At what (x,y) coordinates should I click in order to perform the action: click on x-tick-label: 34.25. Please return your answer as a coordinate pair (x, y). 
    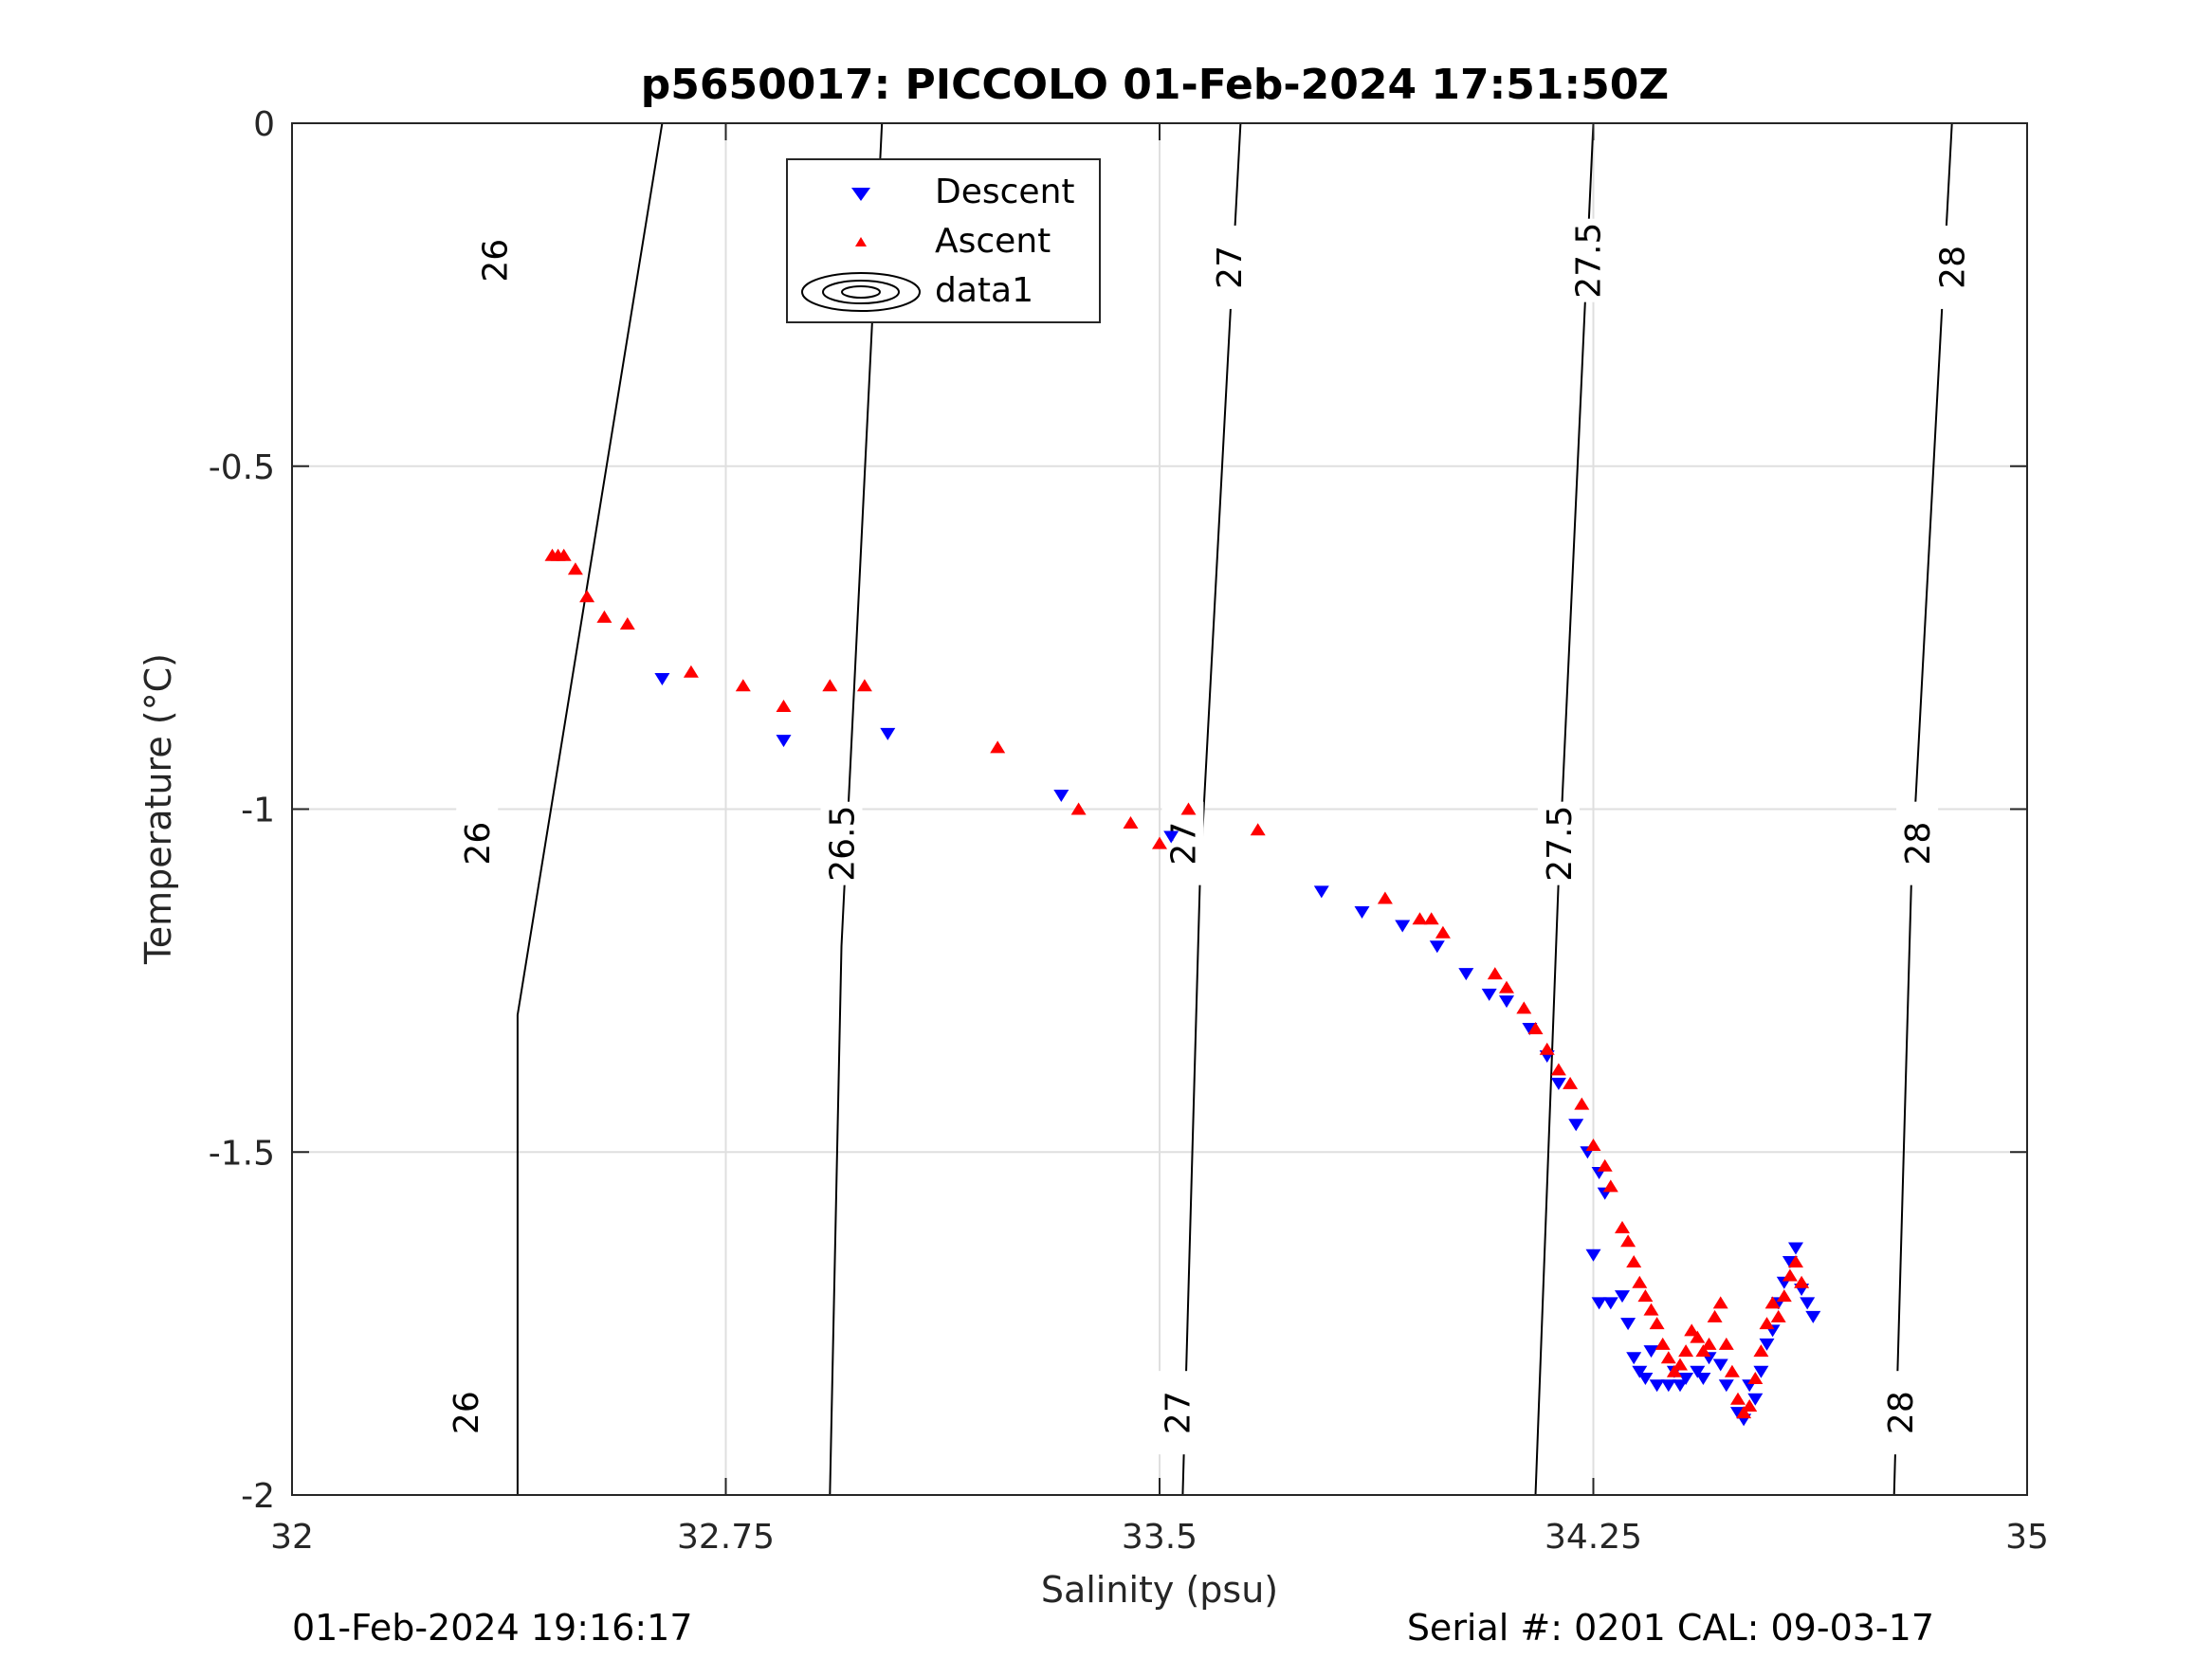
    Looking at the image, I should click on (1593, 1537).